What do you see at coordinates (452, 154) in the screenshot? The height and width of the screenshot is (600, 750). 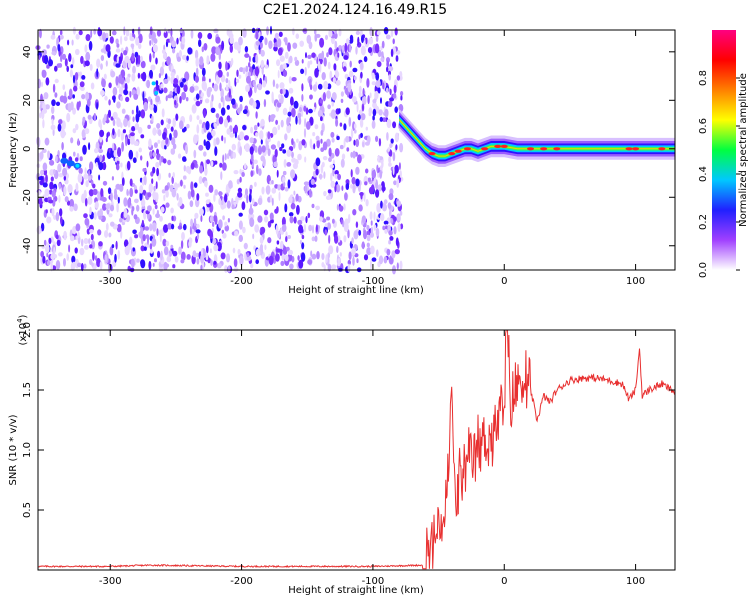 I see `signal-peak` at bounding box center [452, 154].